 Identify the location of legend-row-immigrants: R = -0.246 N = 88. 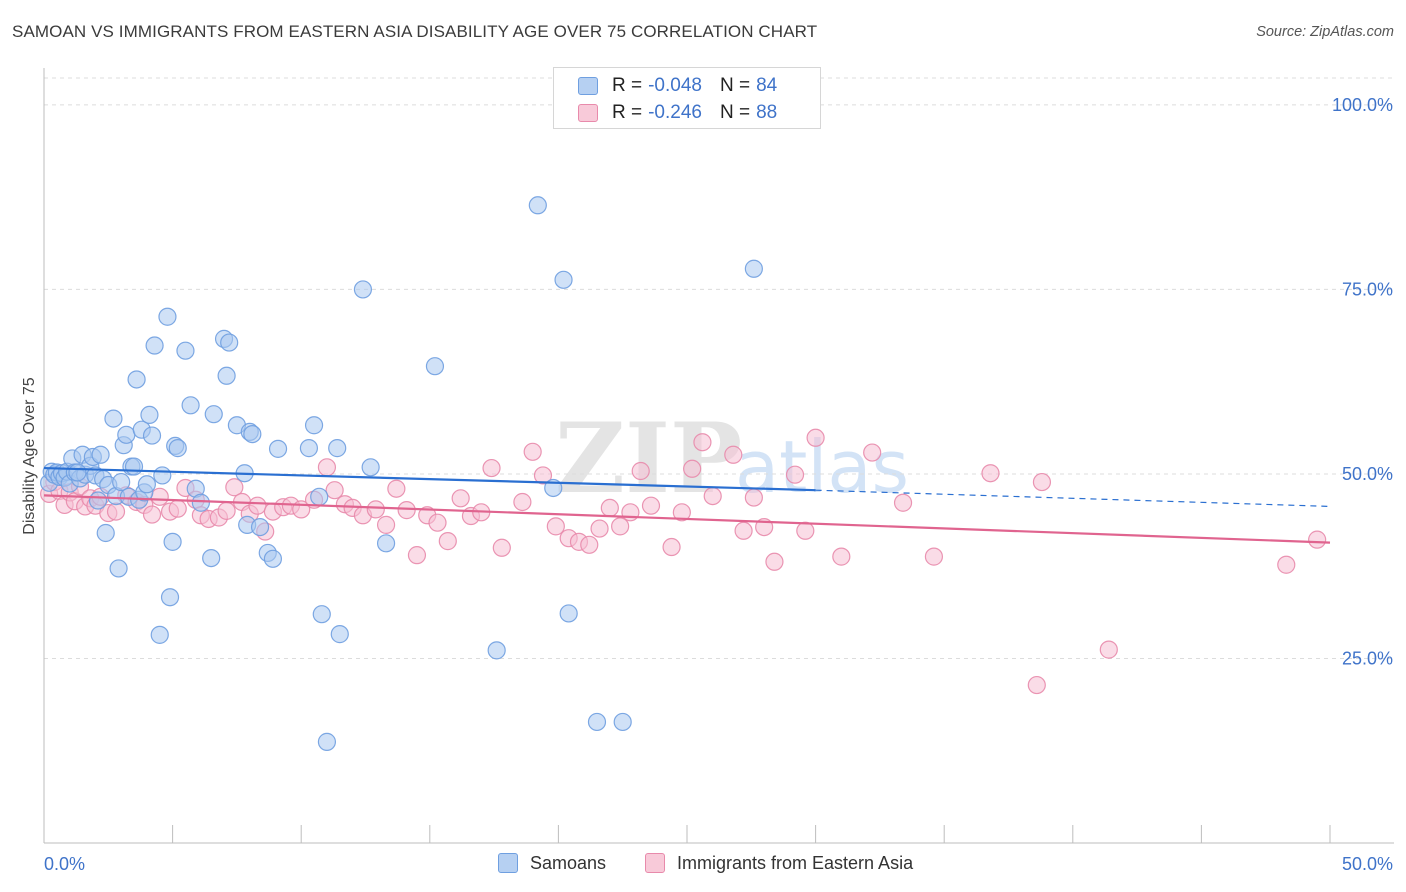
(677, 113).